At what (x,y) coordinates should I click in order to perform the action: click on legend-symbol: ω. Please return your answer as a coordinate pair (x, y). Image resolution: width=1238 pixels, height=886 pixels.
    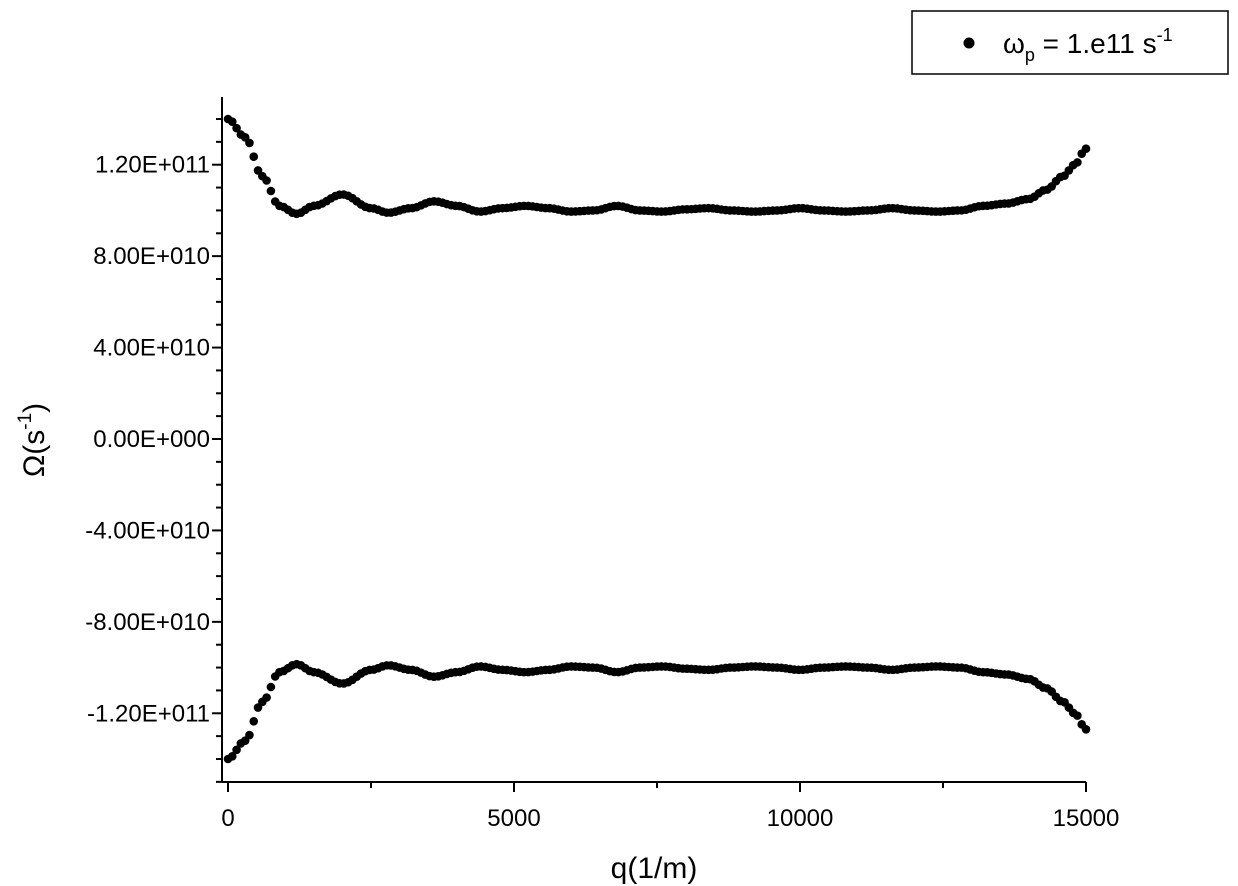
    Looking at the image, I should click on (1014, 43).